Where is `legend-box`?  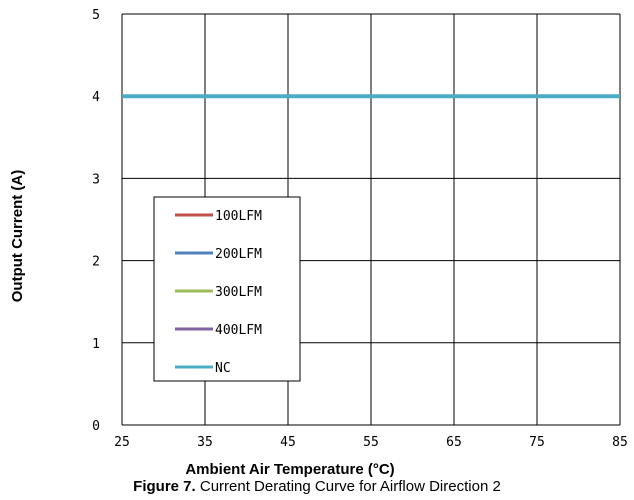
legend-box is located at coordinates (227, 289).